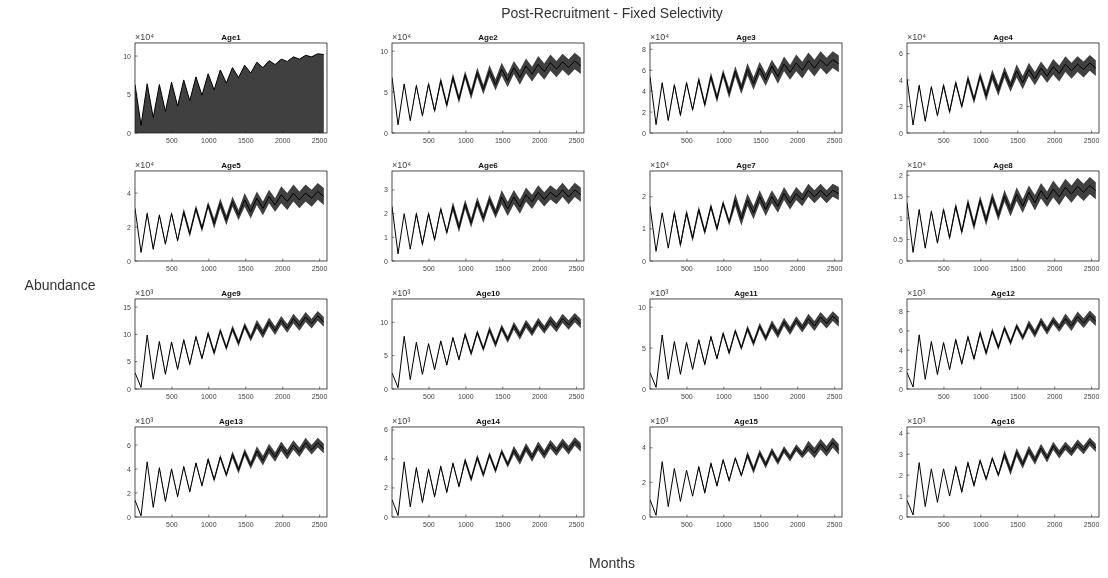 The height and width of the screenshot is (578, 1108). What do you see at coordinates (1003, 165) in the screenshot?
I see `chart-title: Age8` at bounding box center [1003, 165].